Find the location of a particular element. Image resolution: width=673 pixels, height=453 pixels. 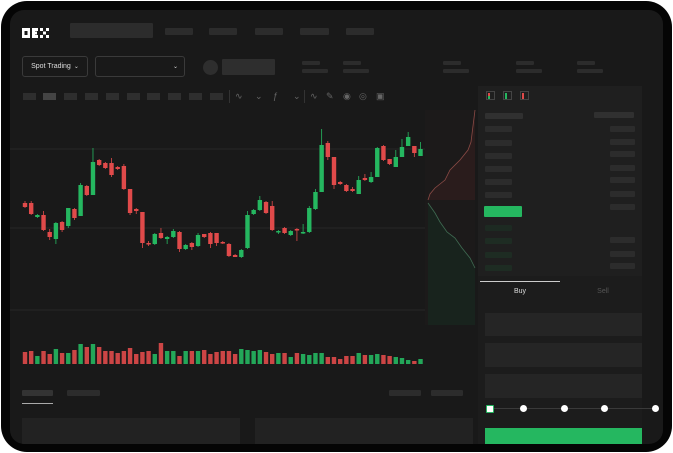

chevron-down-icon: ⌄ is located at coordinates (297, 96).